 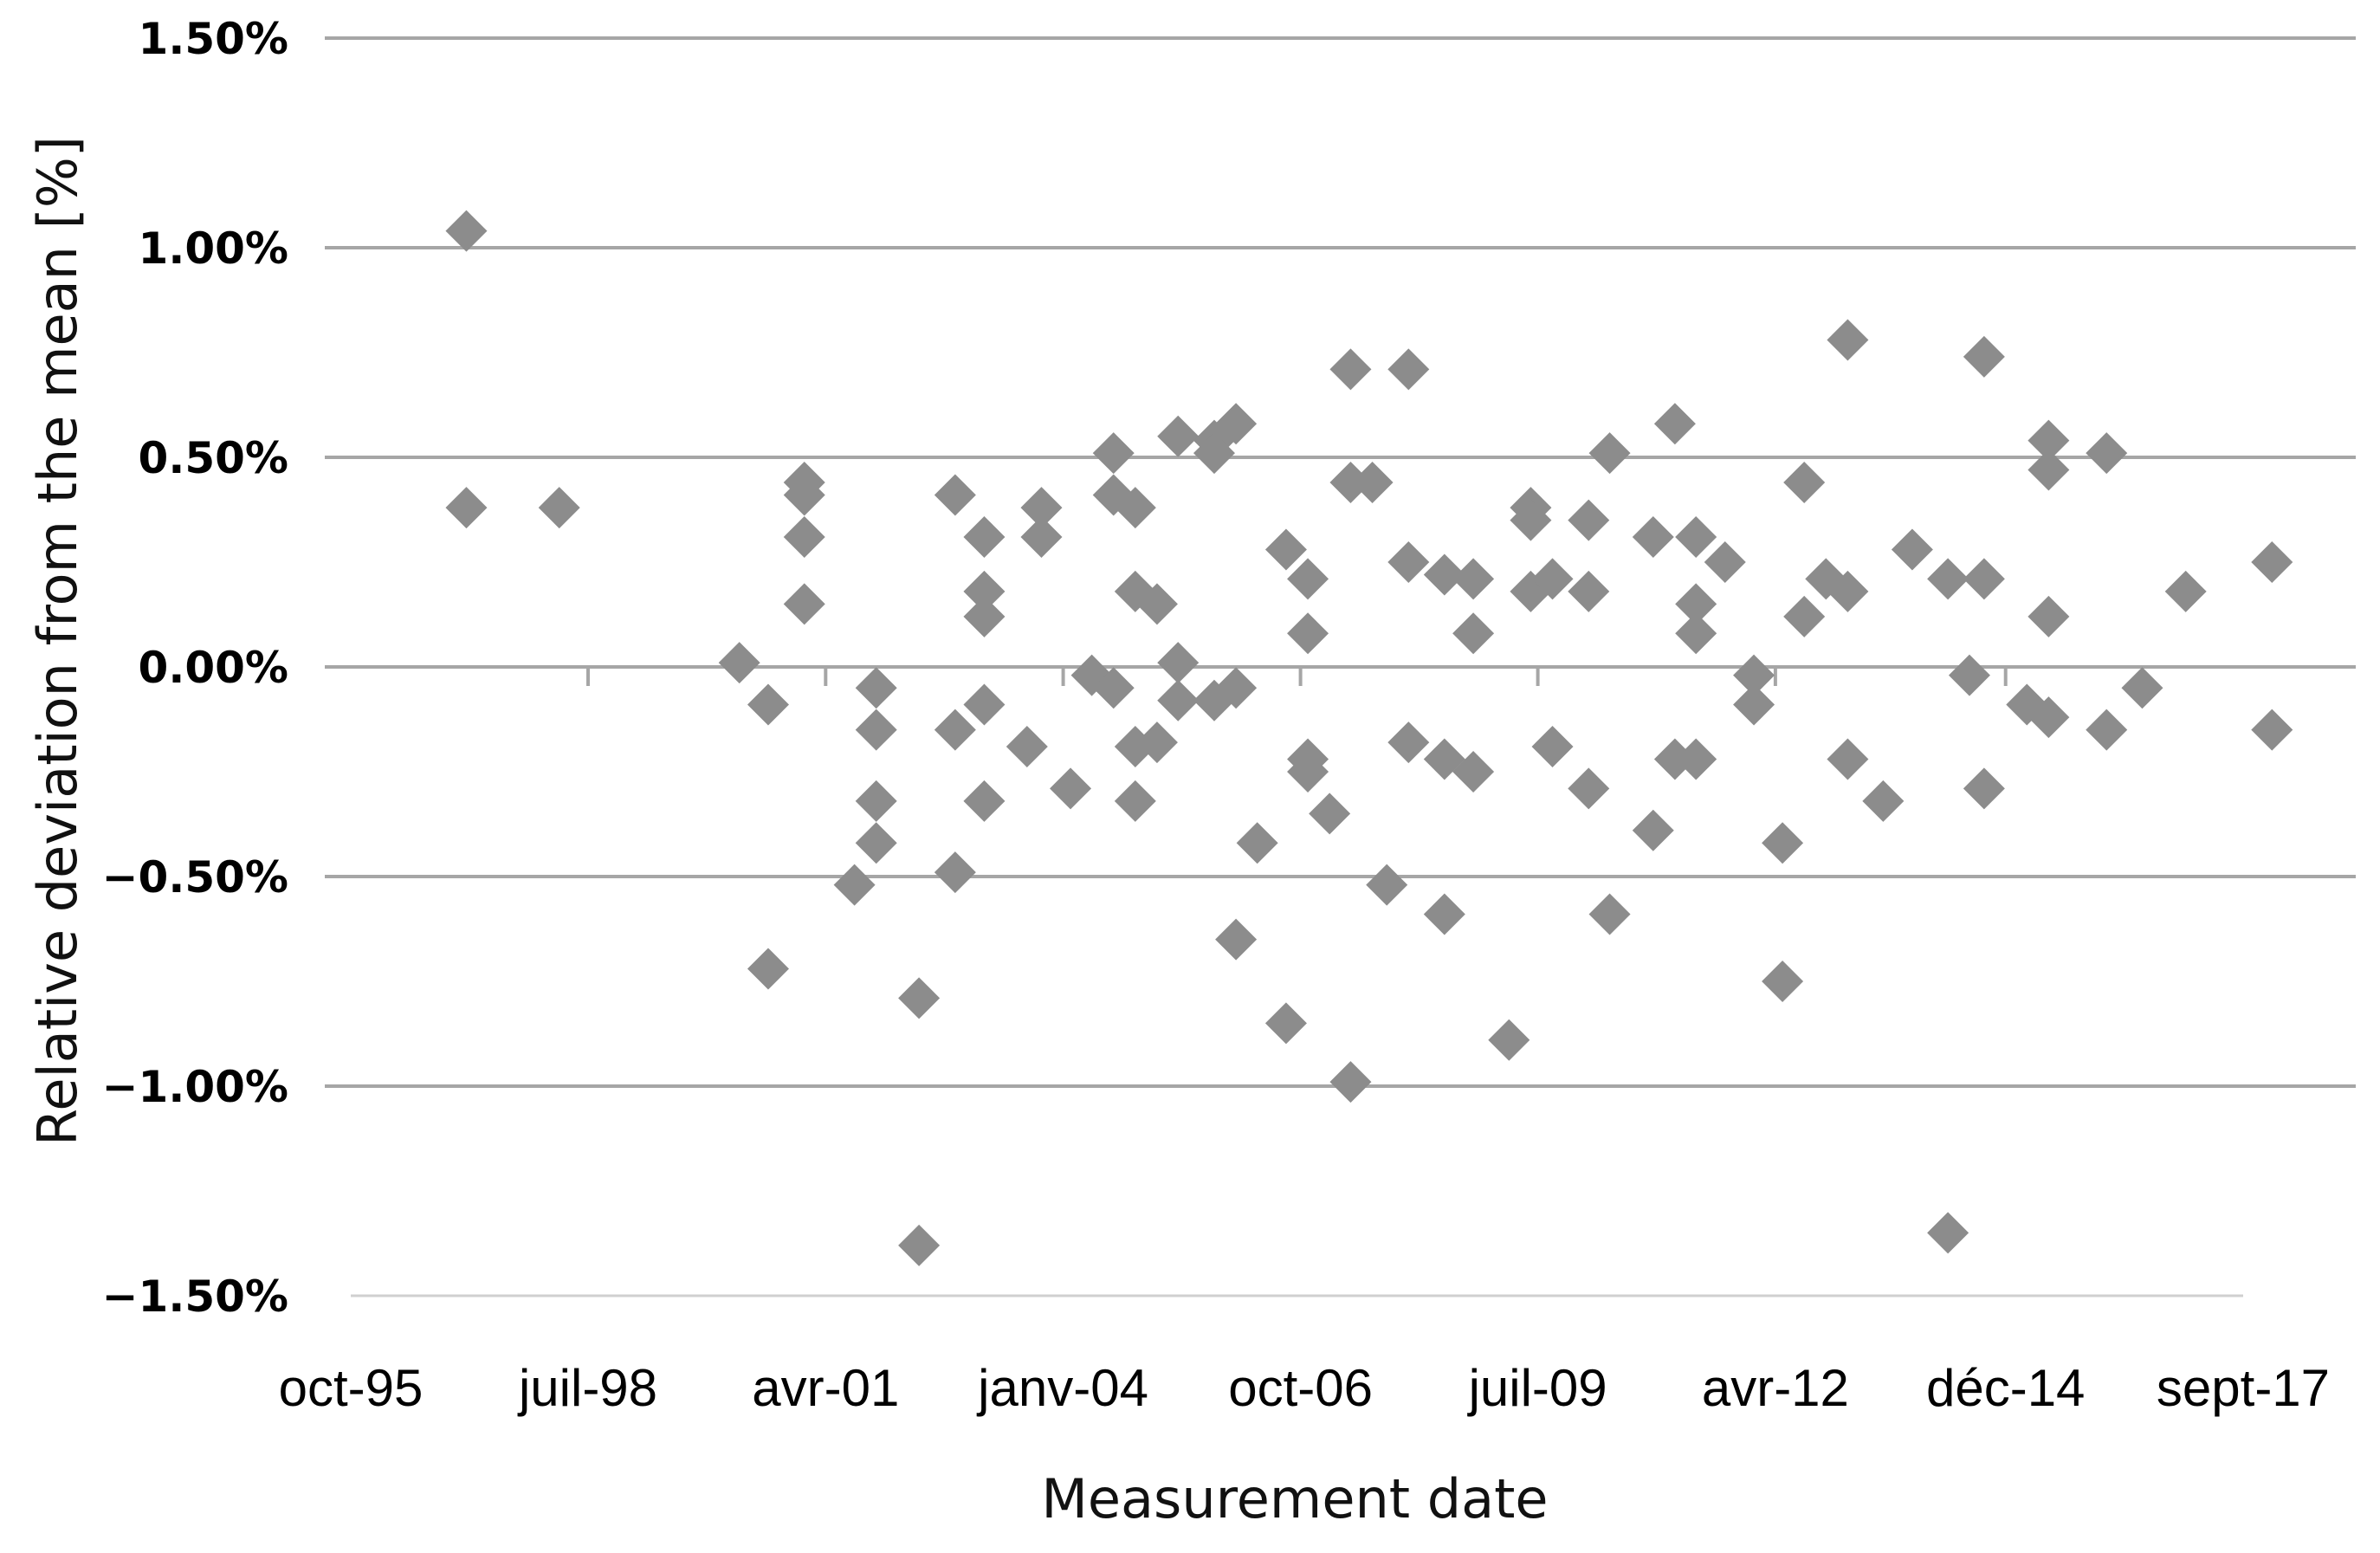 I want to click on y-tick-label: 0.50%, so click(x=213, y=458).